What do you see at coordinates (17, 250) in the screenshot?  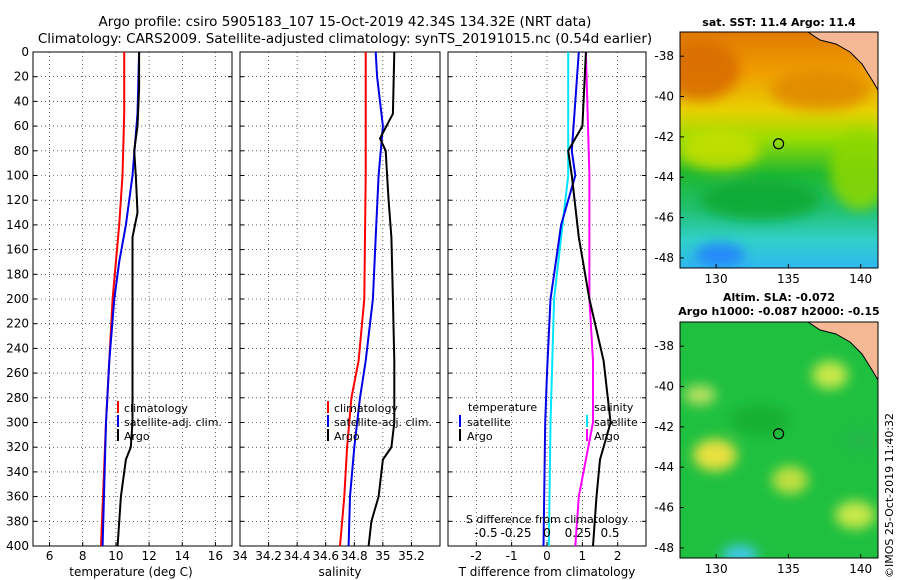 I see `y-tick-label: 160` at bounding box center [17, 250].